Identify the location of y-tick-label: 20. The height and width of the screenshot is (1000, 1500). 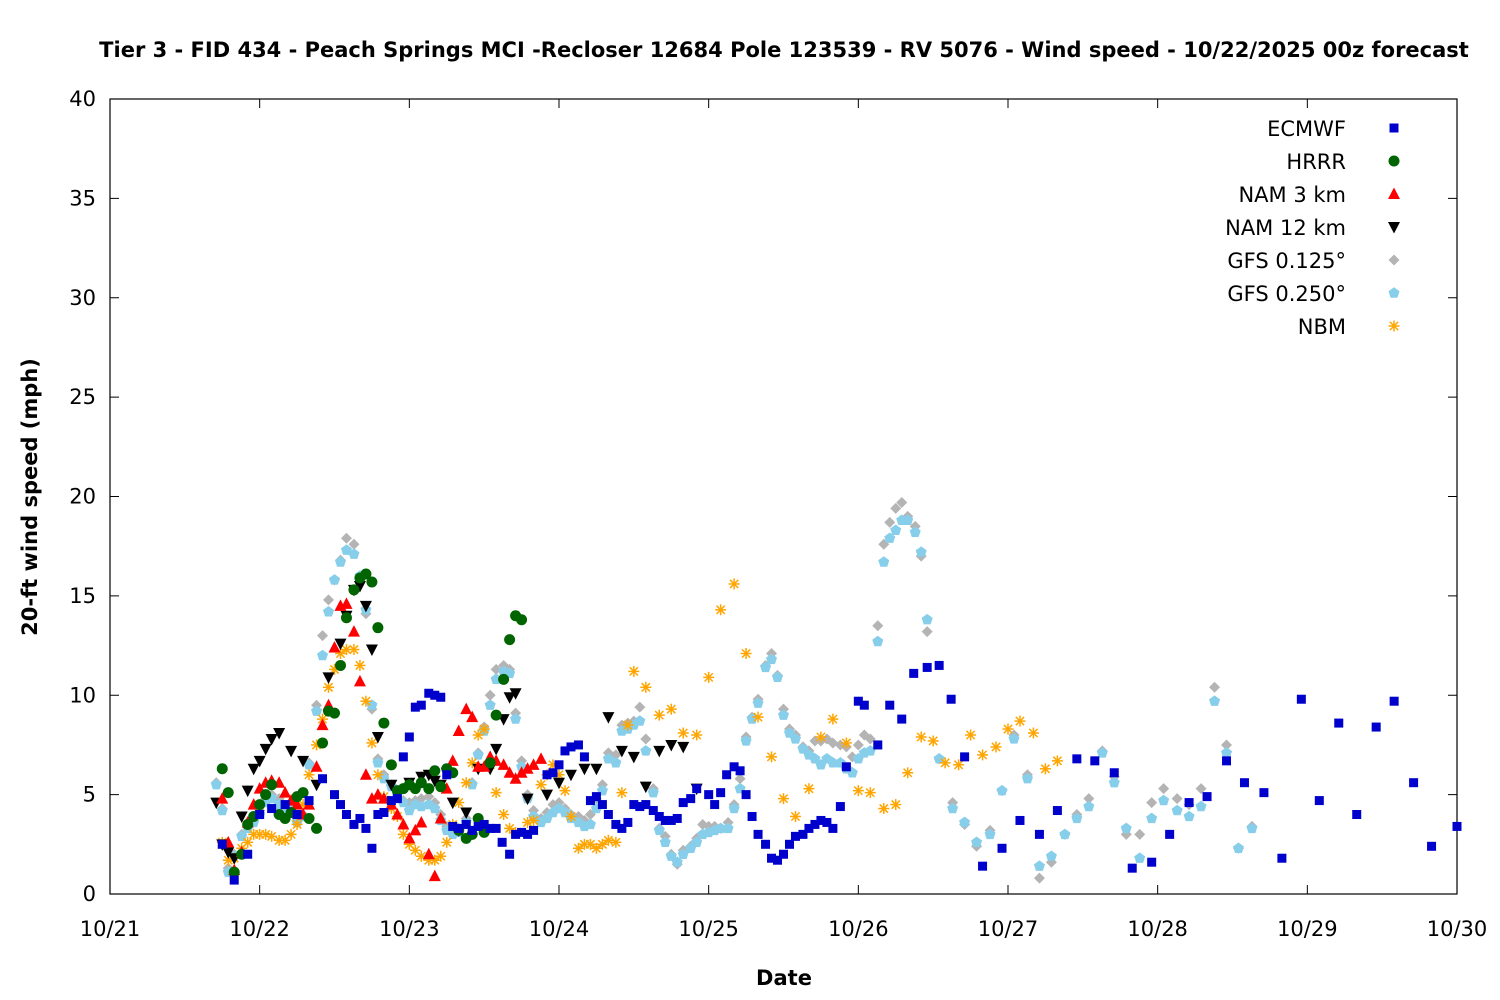
(82, 497).